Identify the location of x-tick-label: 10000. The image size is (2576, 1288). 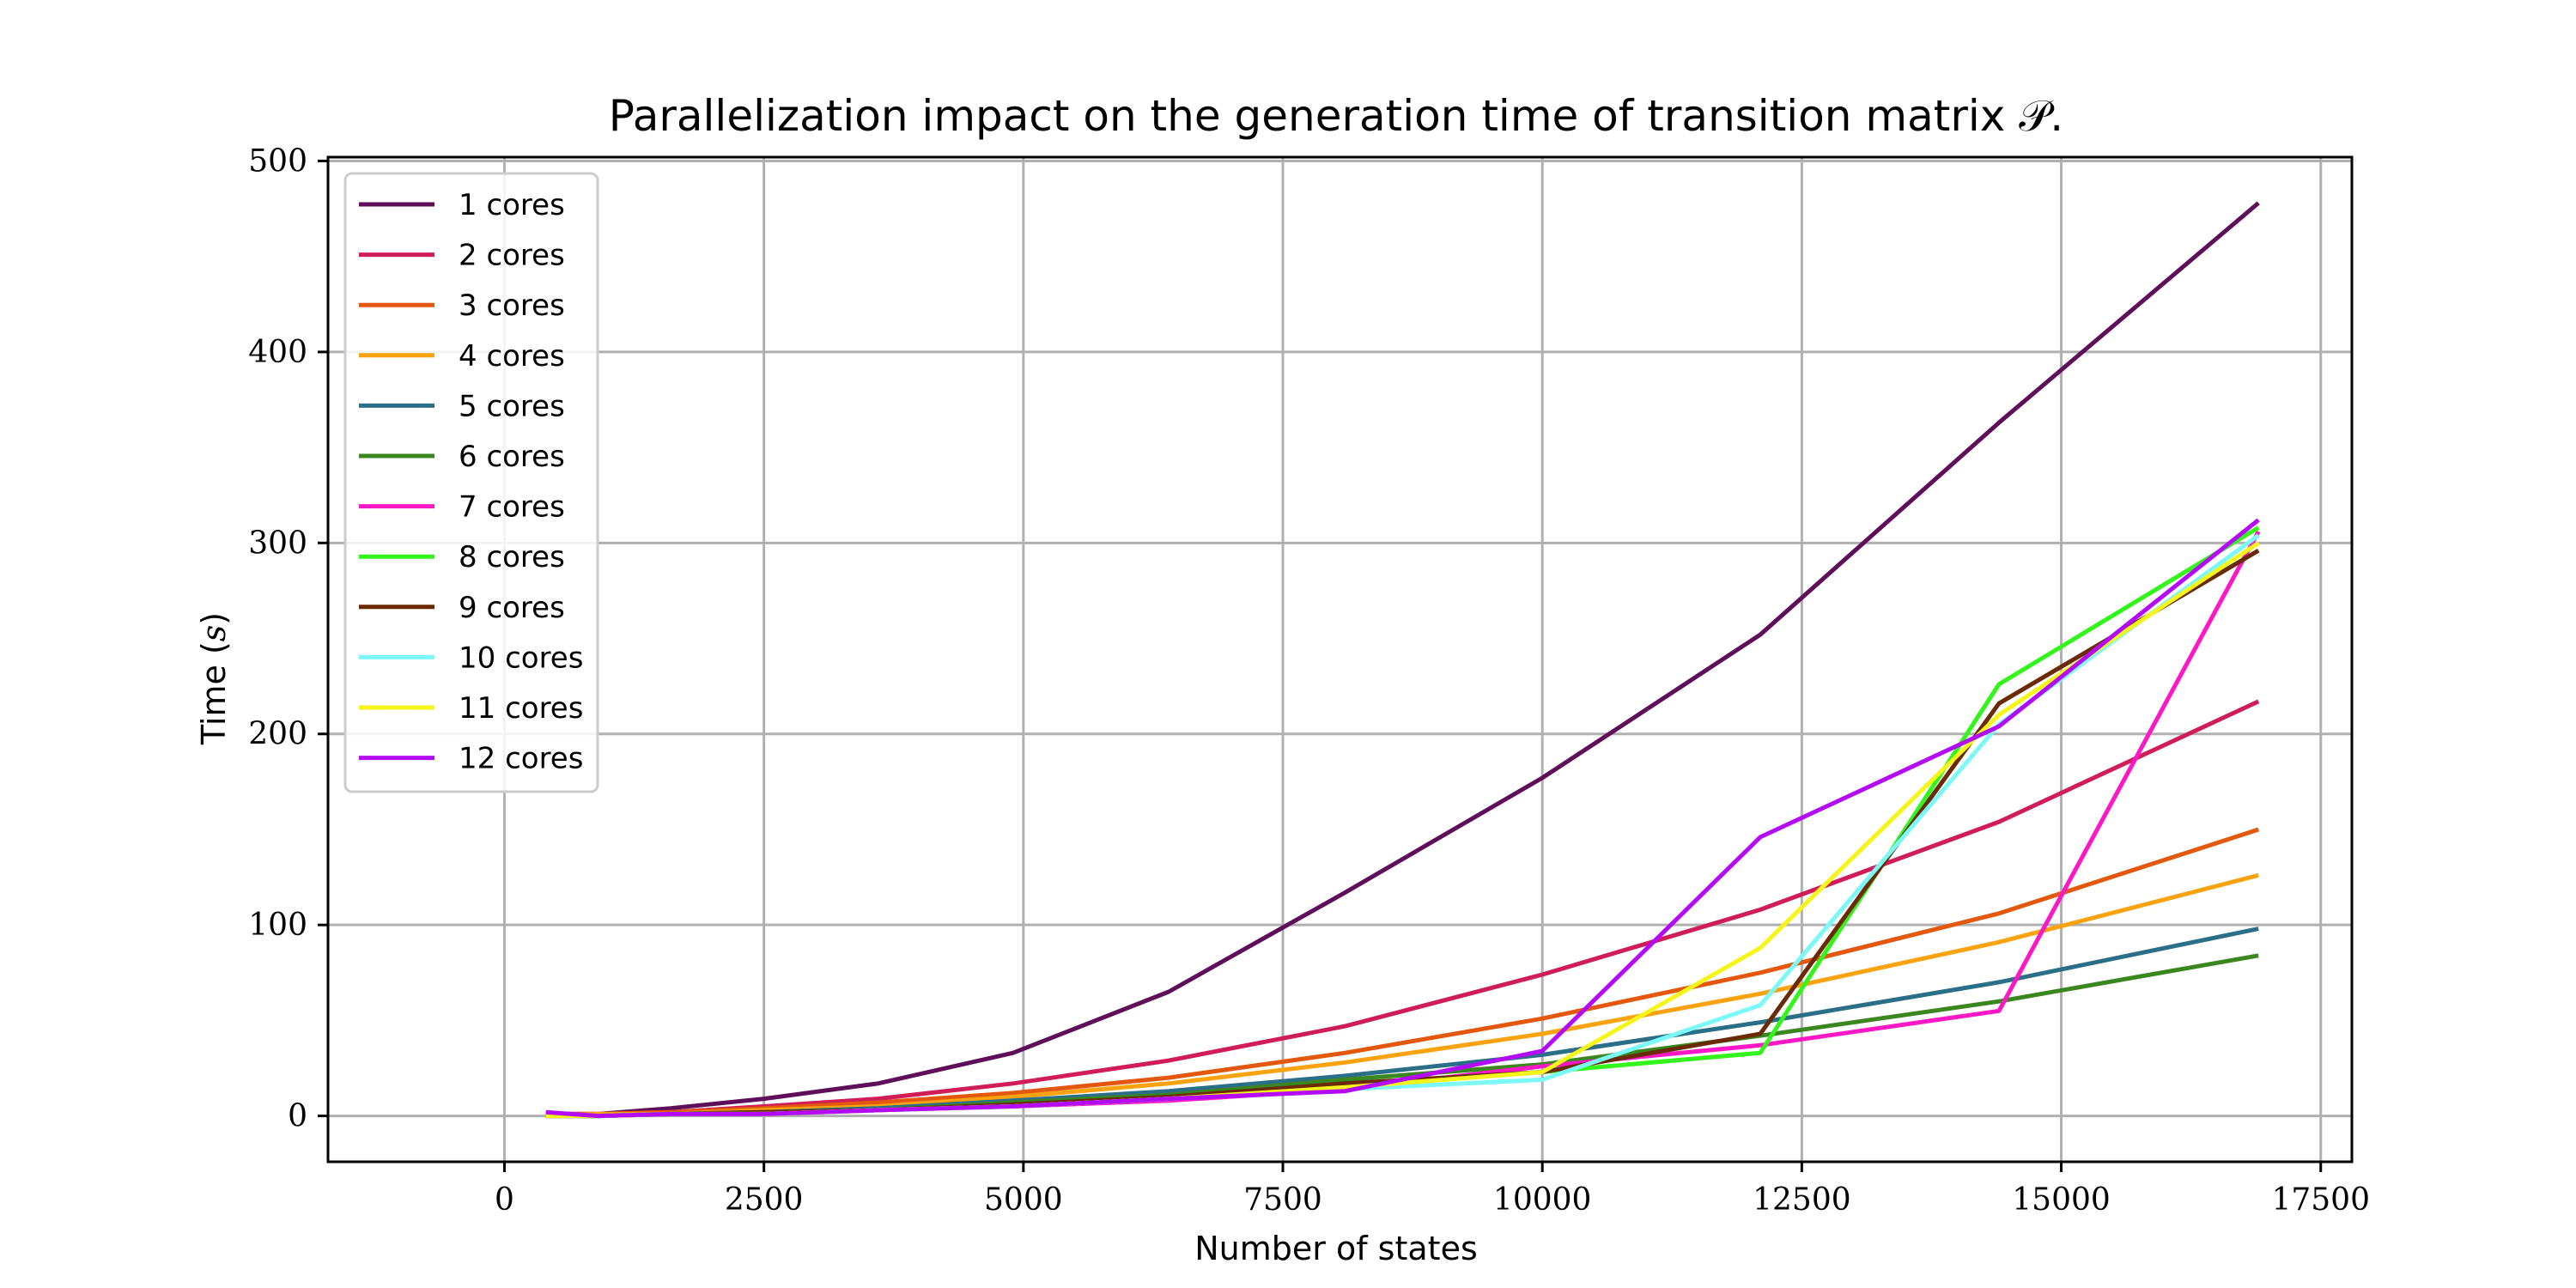
(1543, 1200).